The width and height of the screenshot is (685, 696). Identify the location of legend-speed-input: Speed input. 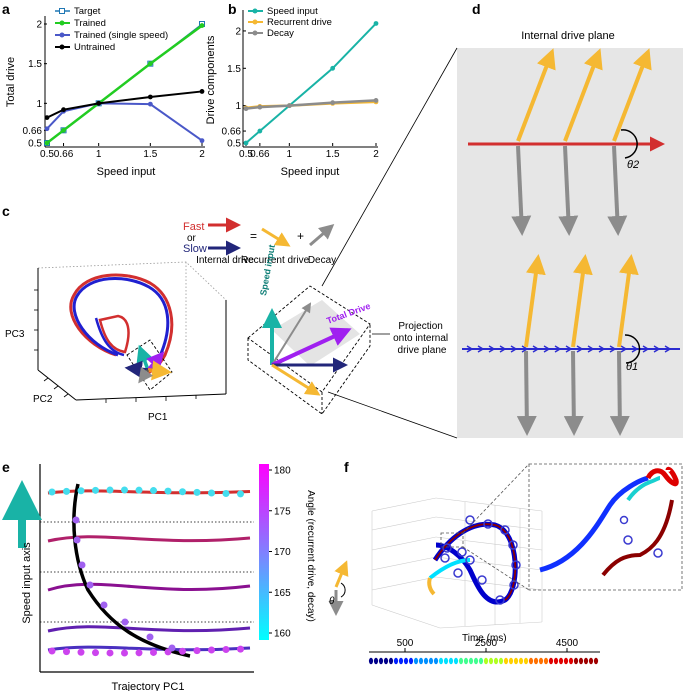
(292, 11).